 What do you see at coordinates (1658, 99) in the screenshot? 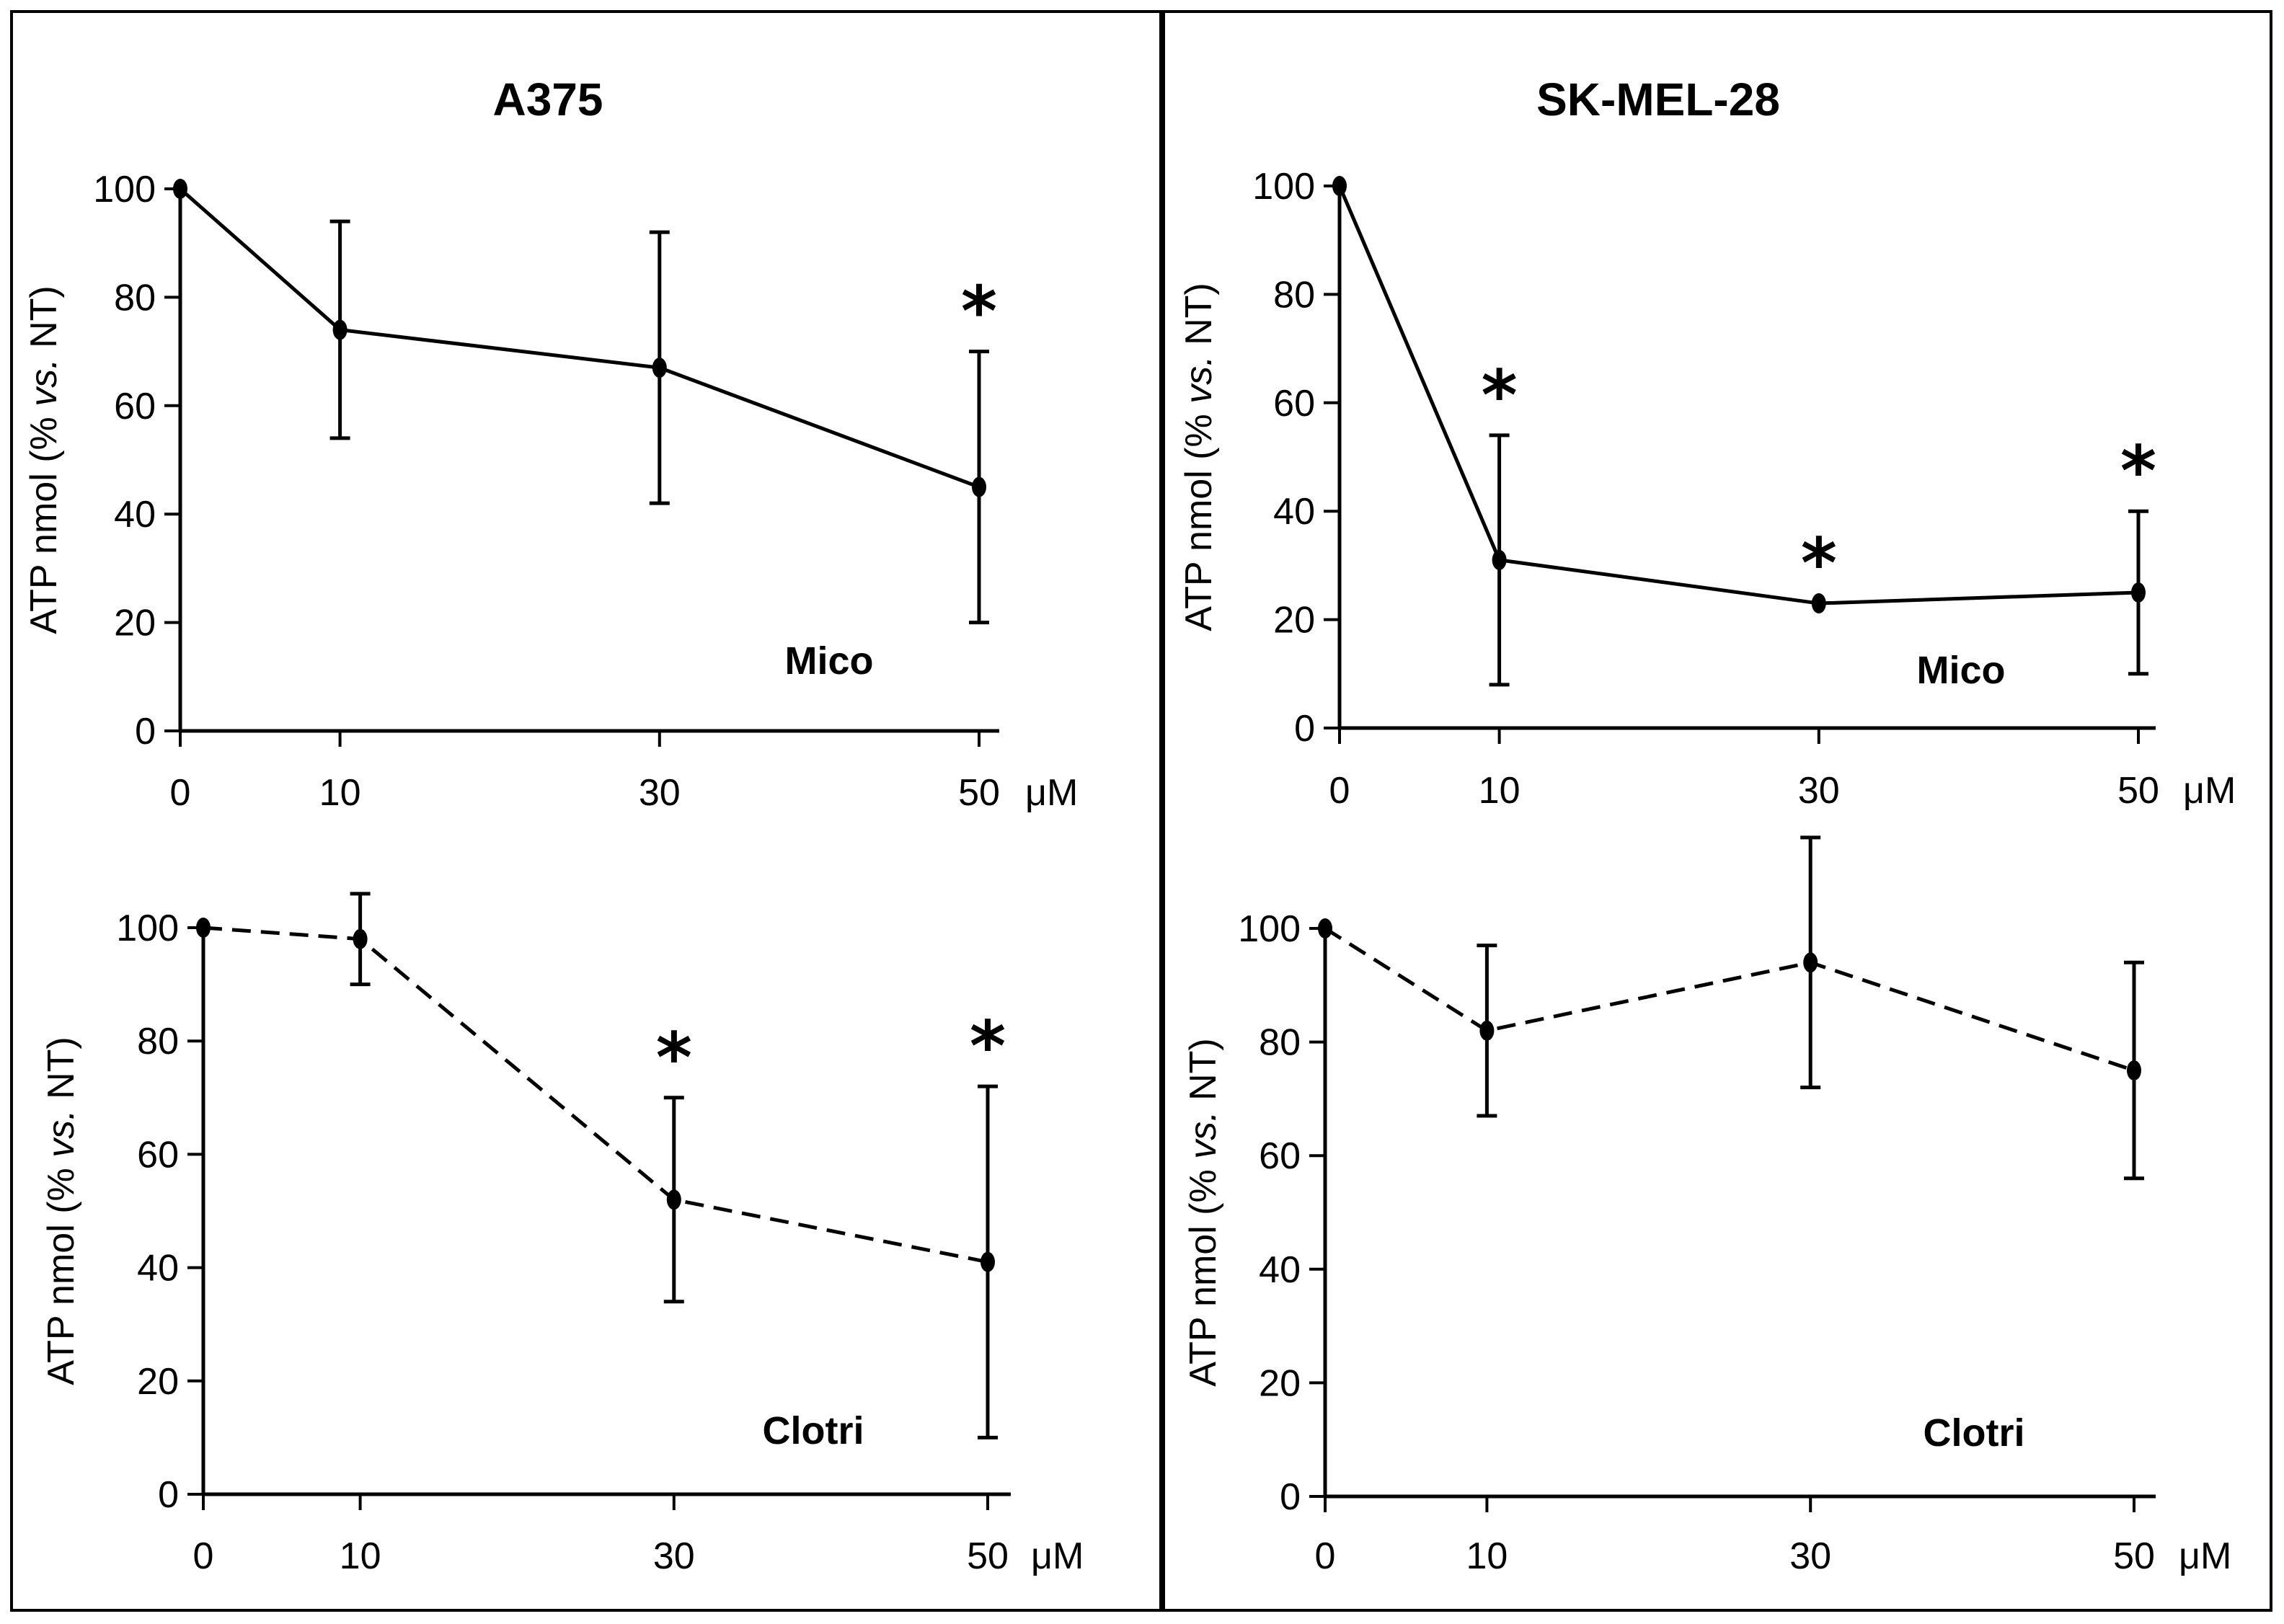
I see `panel-title-skmel28: SK-MEL-28` at bounding box center [1658, 99].